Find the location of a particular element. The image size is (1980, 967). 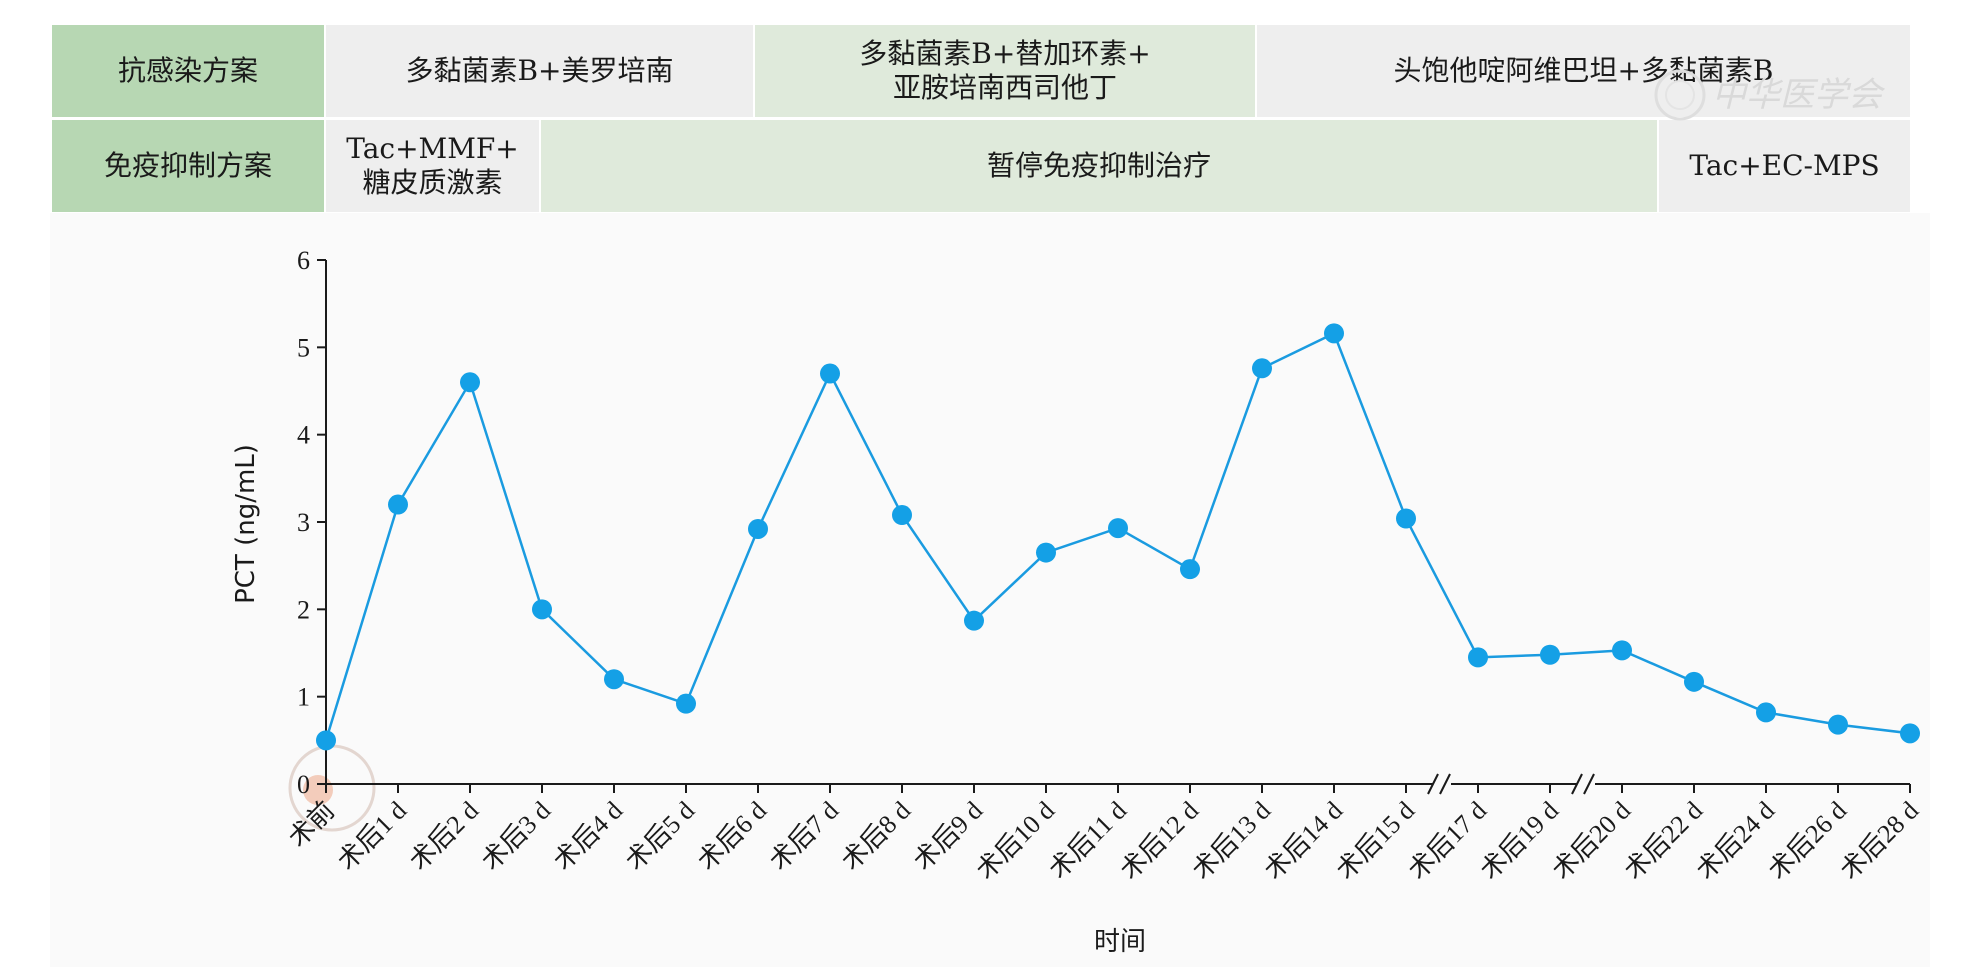

anti-infection-header: 抗感染方案 is located at coordinates (188, 71).